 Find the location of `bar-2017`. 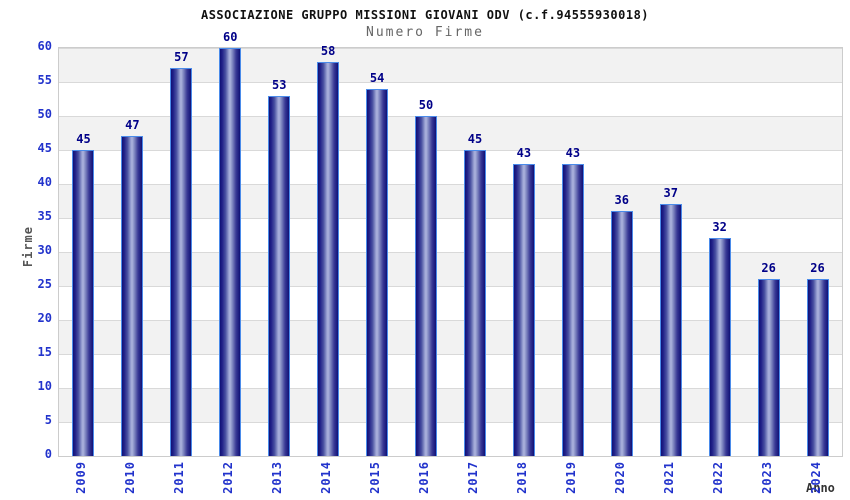

bar-2017 is located at coordinates (474, 303).